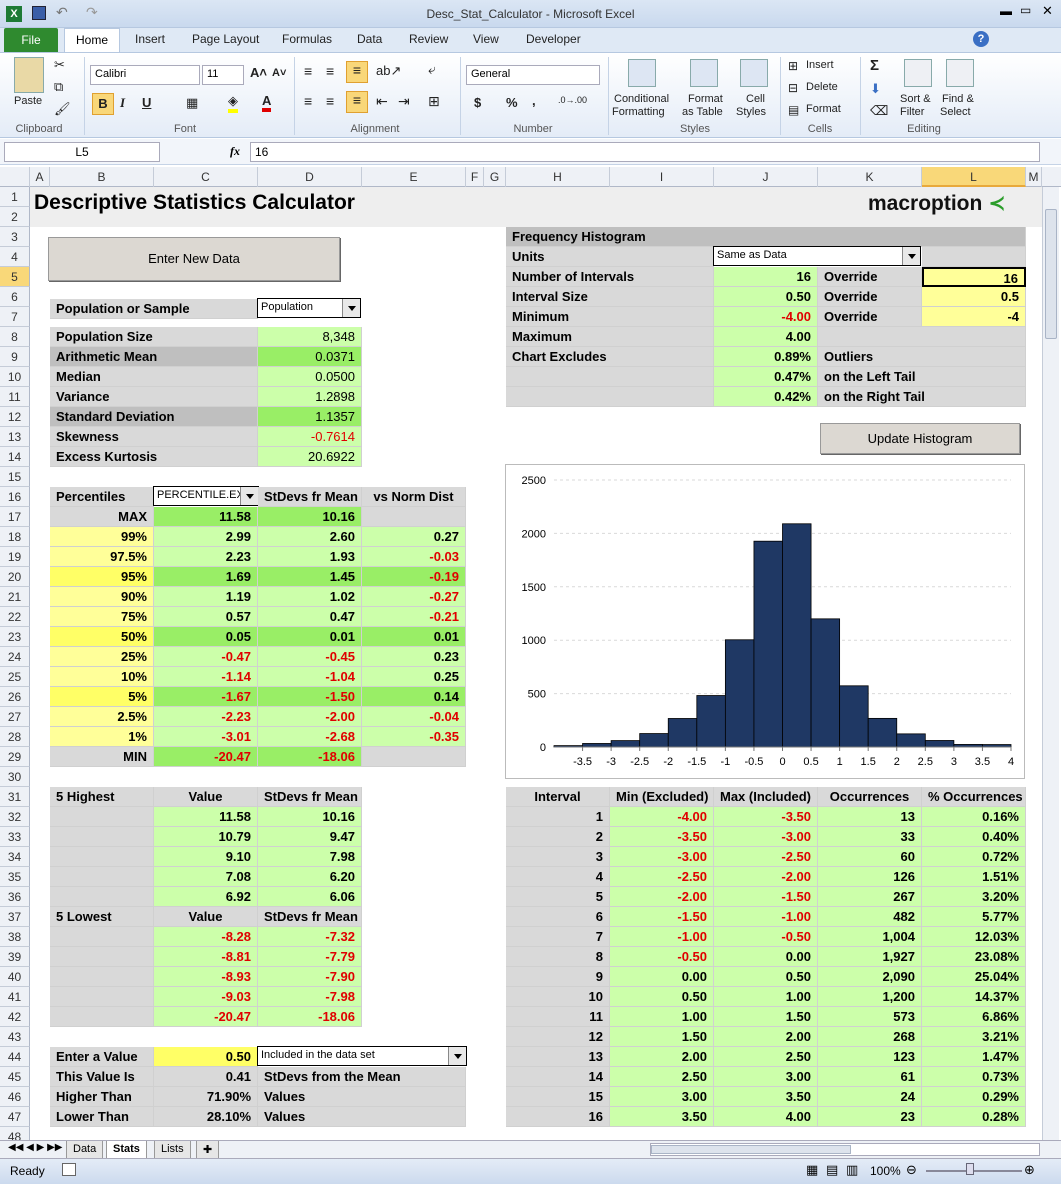  What do you see at coordinates (885, 1171) in the screenshot?
I see `zoom-level: 100%` at bounding box center [885, 1171].